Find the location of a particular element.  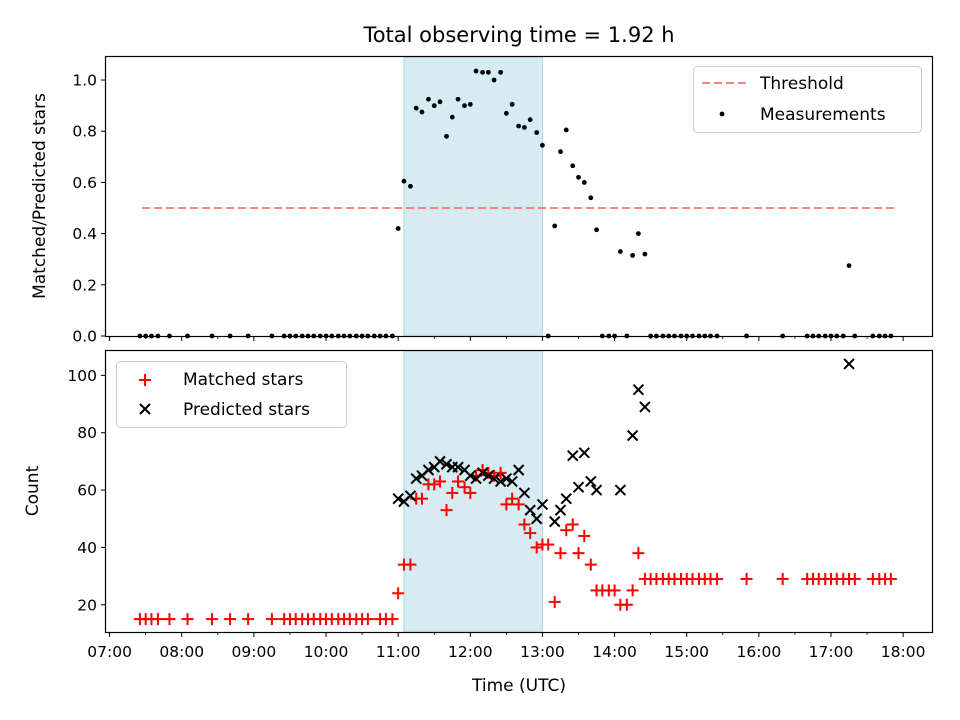

xtick-label: 07:00 is located at coordinates (109, 652).